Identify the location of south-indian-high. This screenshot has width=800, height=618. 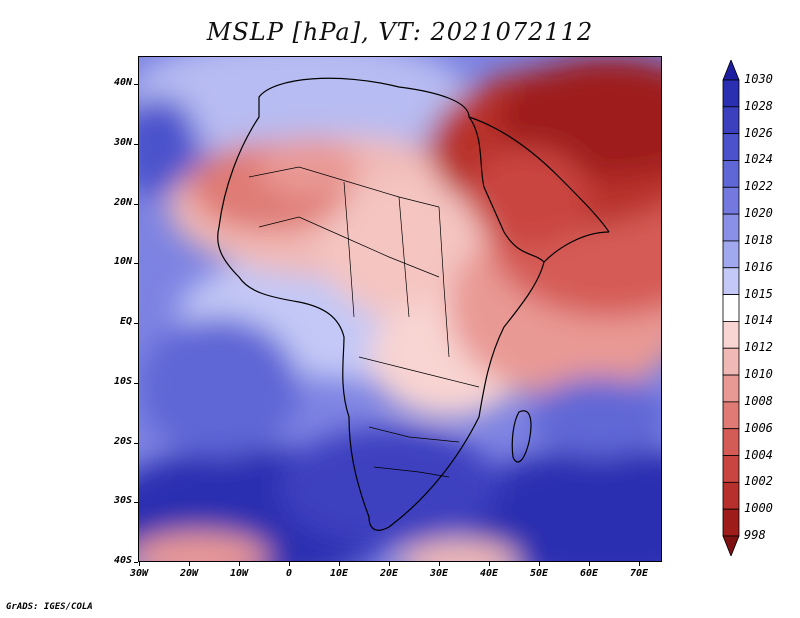
(560, 504).